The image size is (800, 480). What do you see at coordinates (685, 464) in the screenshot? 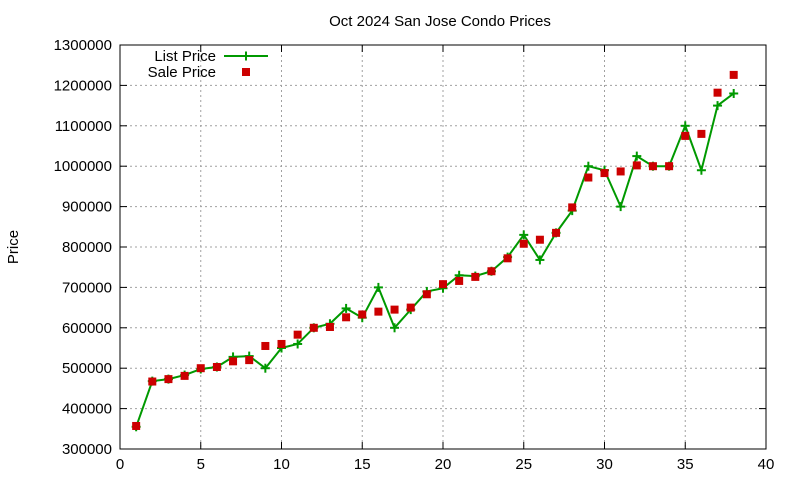
I see `x-tick-label: 35` at bounding box center [685, 464].